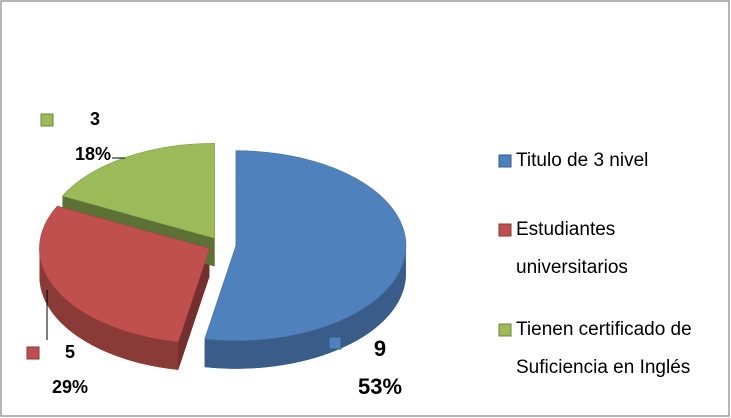 Image resolution: width=731 pixels, height=418 pixels. I want to click on legend-label: Titulo de 3 nivel, so click(582, 160).